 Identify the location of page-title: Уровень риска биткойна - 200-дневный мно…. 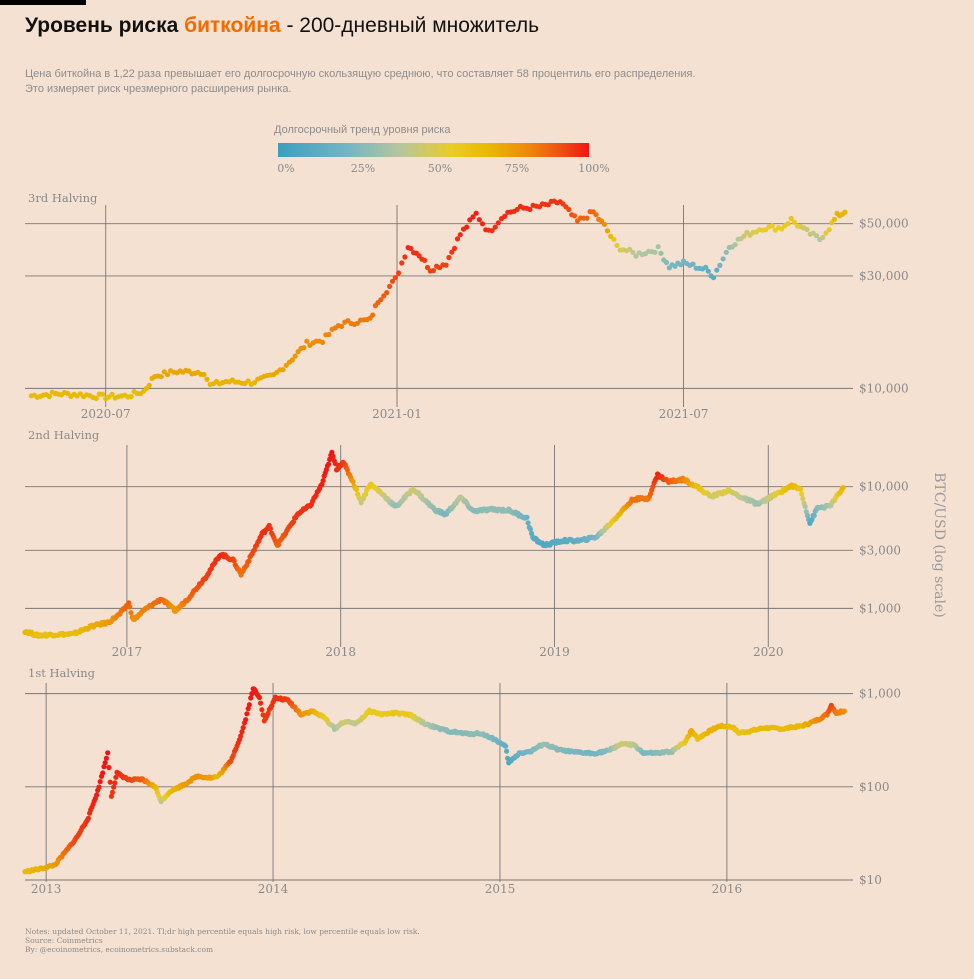
(282, 26).